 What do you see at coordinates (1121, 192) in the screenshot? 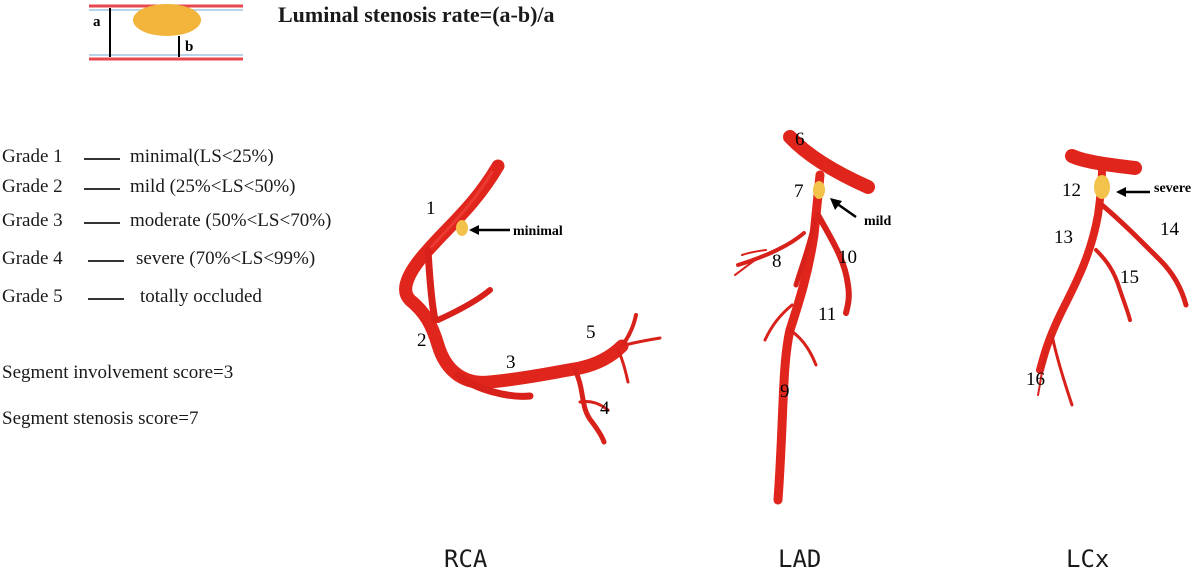
I see `lcx-arrow-head` at bounding box center [1121, 192].